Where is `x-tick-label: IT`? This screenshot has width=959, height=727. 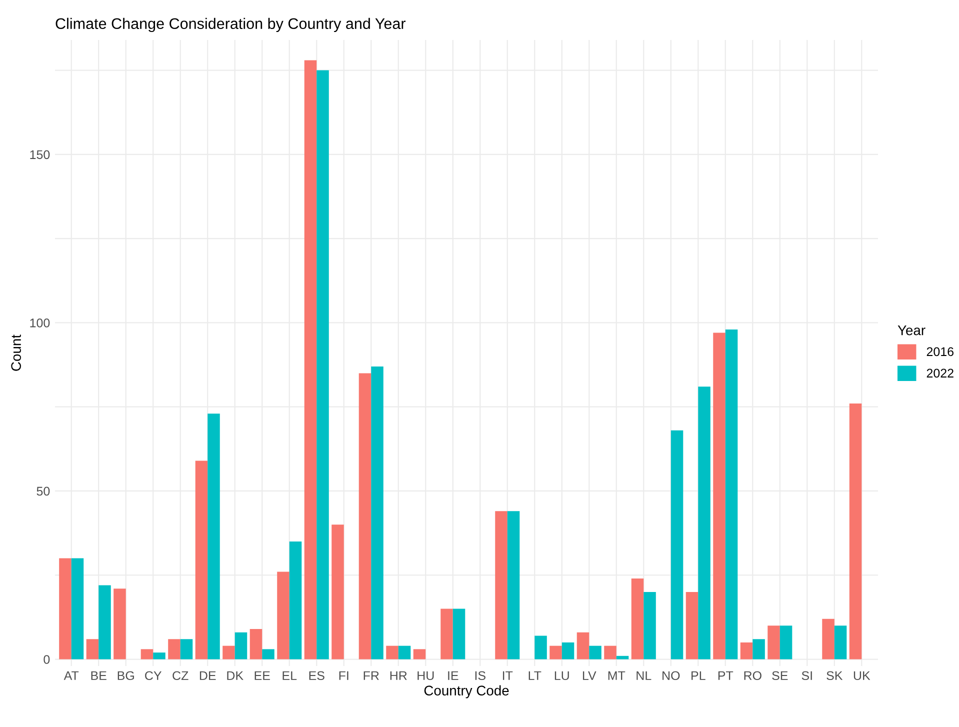
x-tick-label: IT is located at coordinates (507, 675).